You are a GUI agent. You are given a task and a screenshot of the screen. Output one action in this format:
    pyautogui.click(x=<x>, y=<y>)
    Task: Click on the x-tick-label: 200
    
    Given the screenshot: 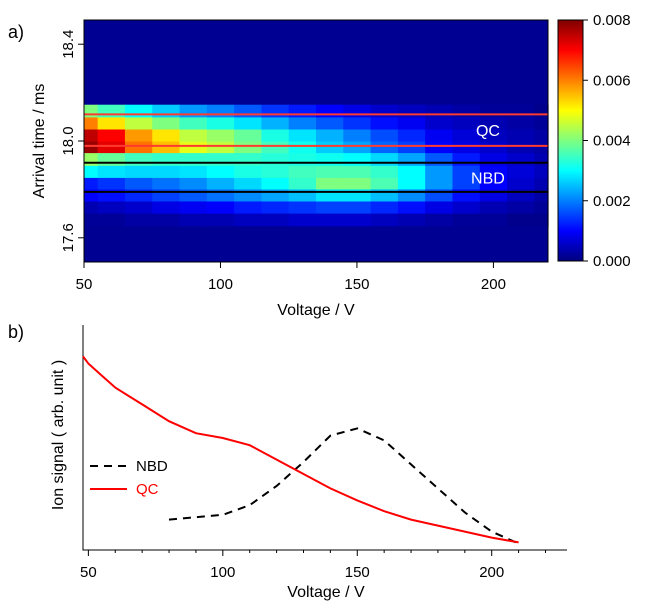 What is the action you would take?
    pyautogui.click(x=491, y=572)
    